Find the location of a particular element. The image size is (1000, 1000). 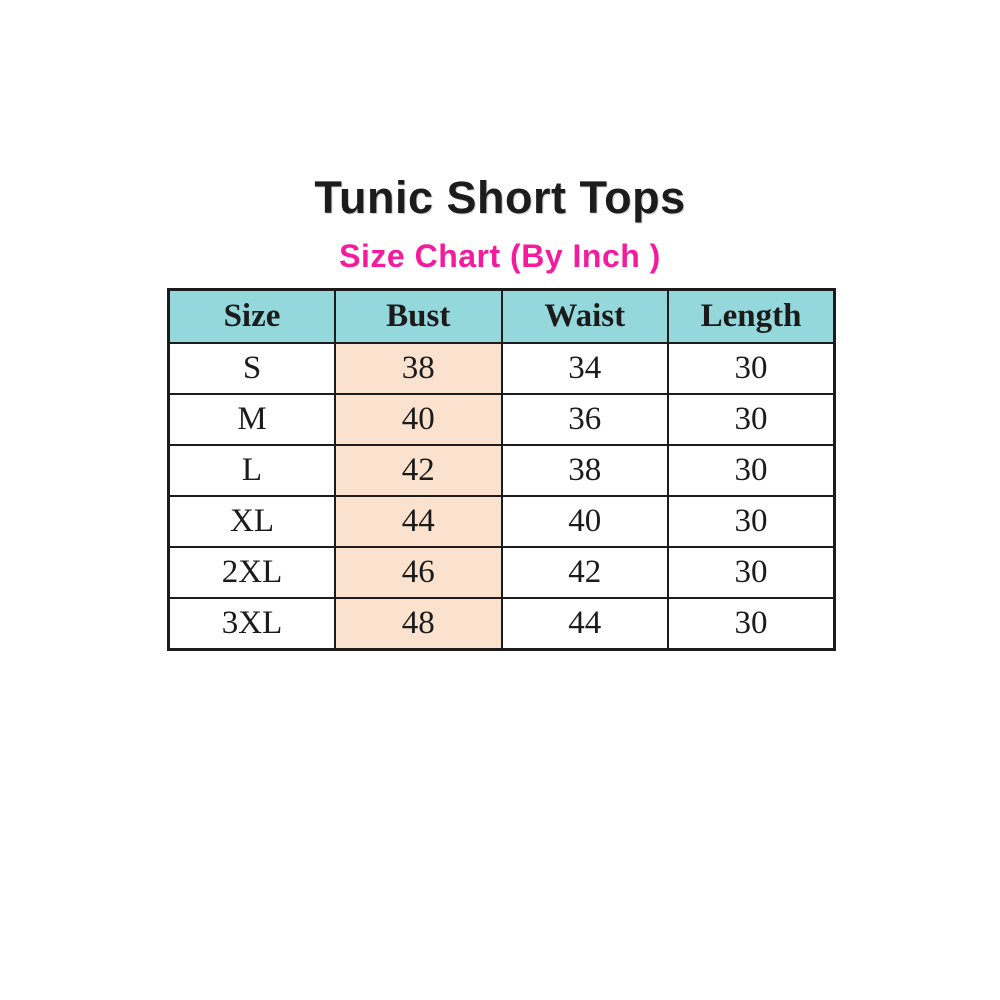

header-cell-size: Size is located at coordinates (251, 316).